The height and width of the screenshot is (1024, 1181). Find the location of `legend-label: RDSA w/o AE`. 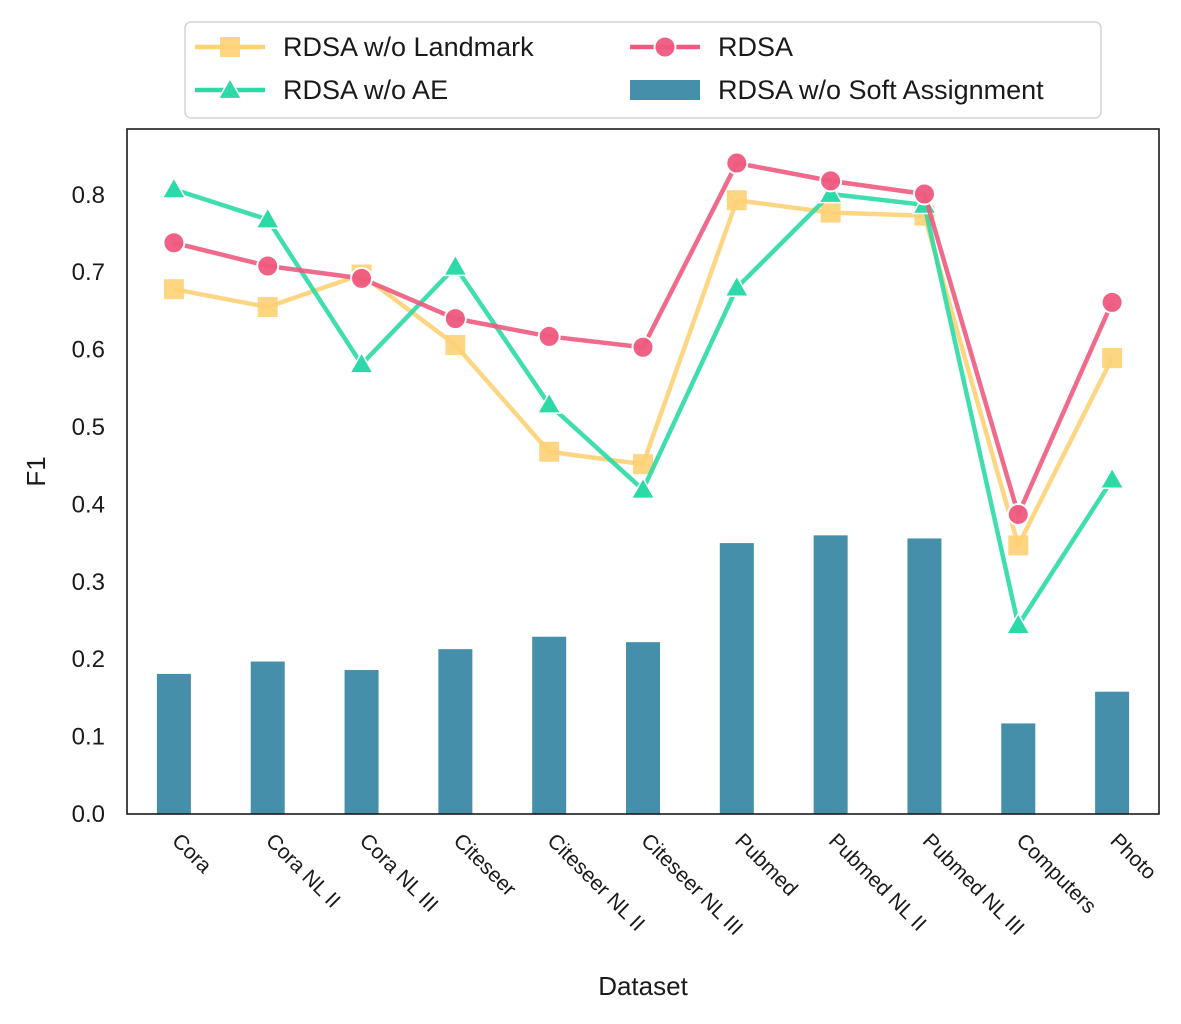

legend-label: RDSA w/o AE is located at coordinates (365, 90).